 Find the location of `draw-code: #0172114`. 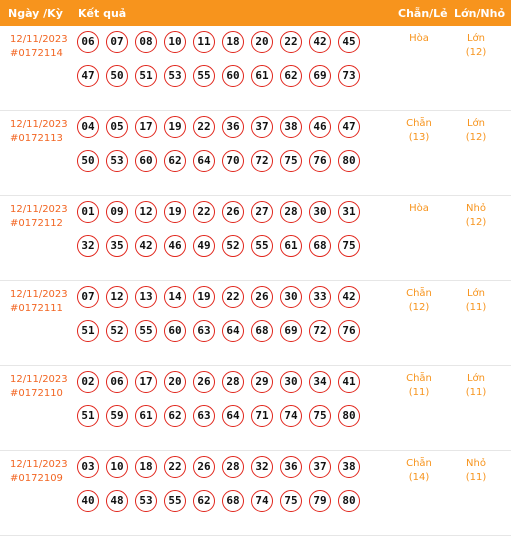

draw-code: #0172114 is located at coordinates (36, 53).